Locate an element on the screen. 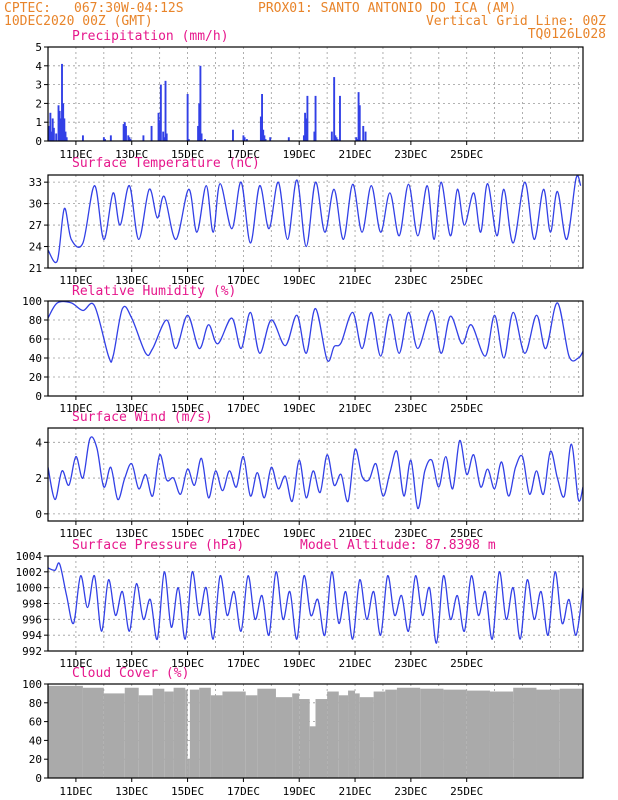 This screenshot has height=800, width=618. panel-annotation: Model Altitude: 87.8398 m is located at coordinates (398, 545).